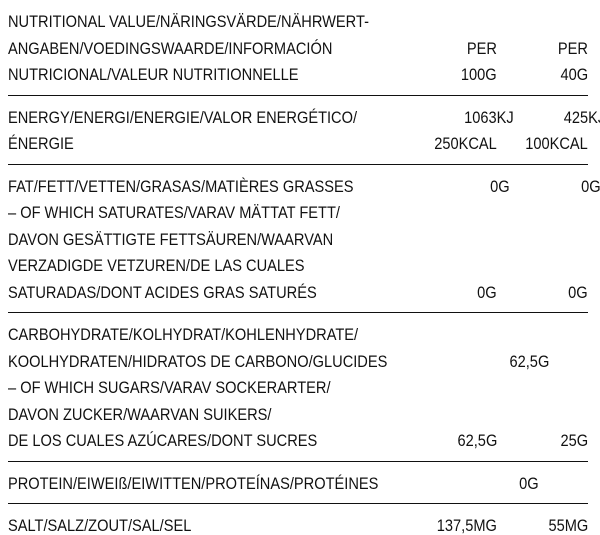  What do you see at coordinates (556, 143) in the screenshot?
I see `value-per-portion: 100KCAL` at bounding box center [556, 143].